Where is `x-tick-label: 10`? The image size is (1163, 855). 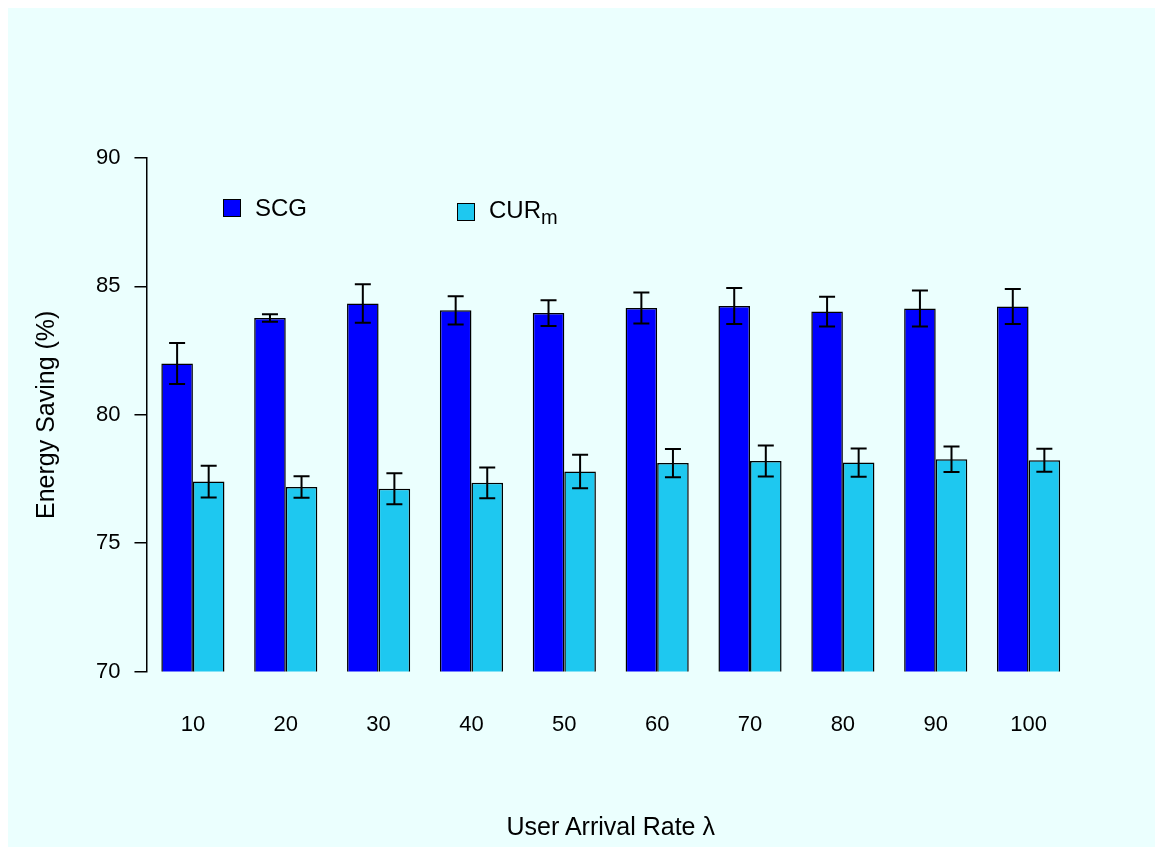
x-tick-label: 10 is located at coordinates (193, 723).